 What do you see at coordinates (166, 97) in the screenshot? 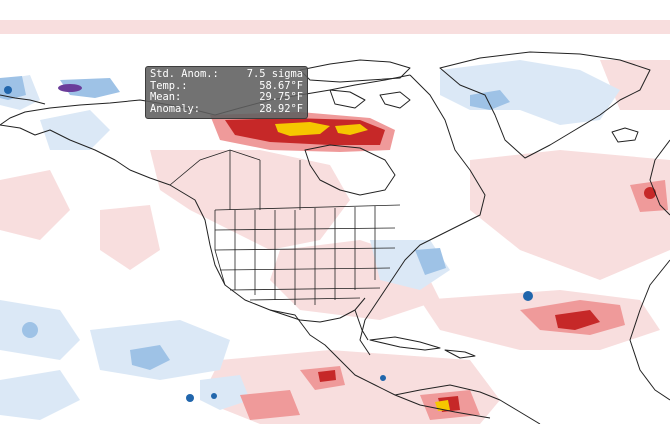
I see `tooltip-label: Mean:` at bounding box center [166, 97].